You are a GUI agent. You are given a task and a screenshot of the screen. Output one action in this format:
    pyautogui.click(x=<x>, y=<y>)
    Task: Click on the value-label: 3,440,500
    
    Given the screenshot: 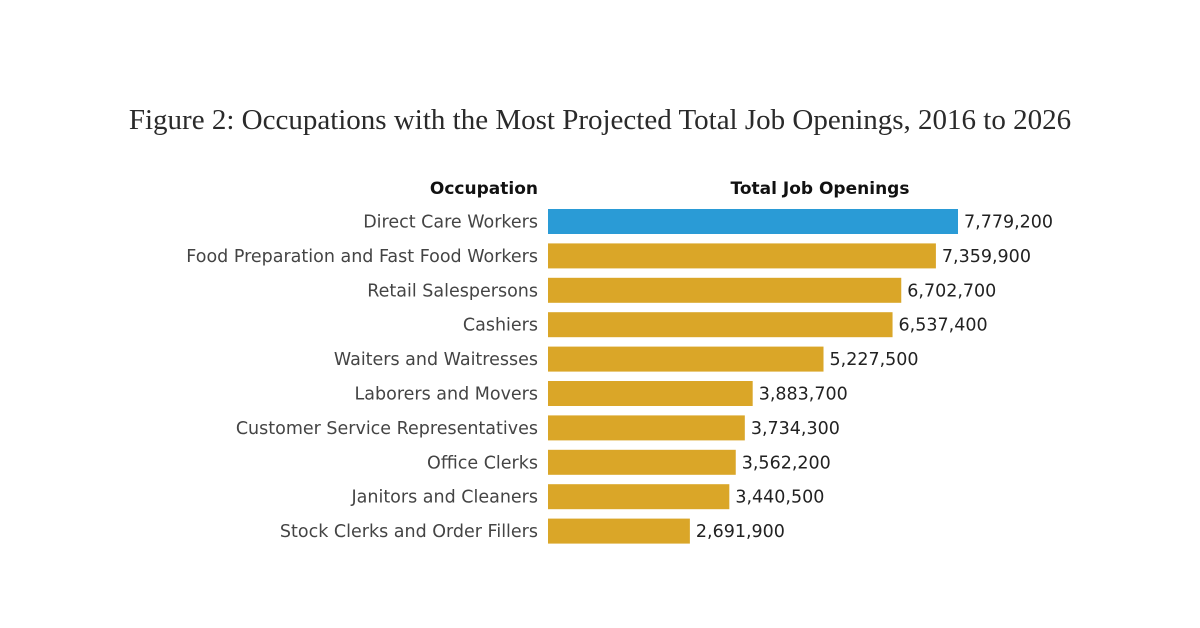 What is the action you would take?
    pyautogui.click(x=779, y=498)
    